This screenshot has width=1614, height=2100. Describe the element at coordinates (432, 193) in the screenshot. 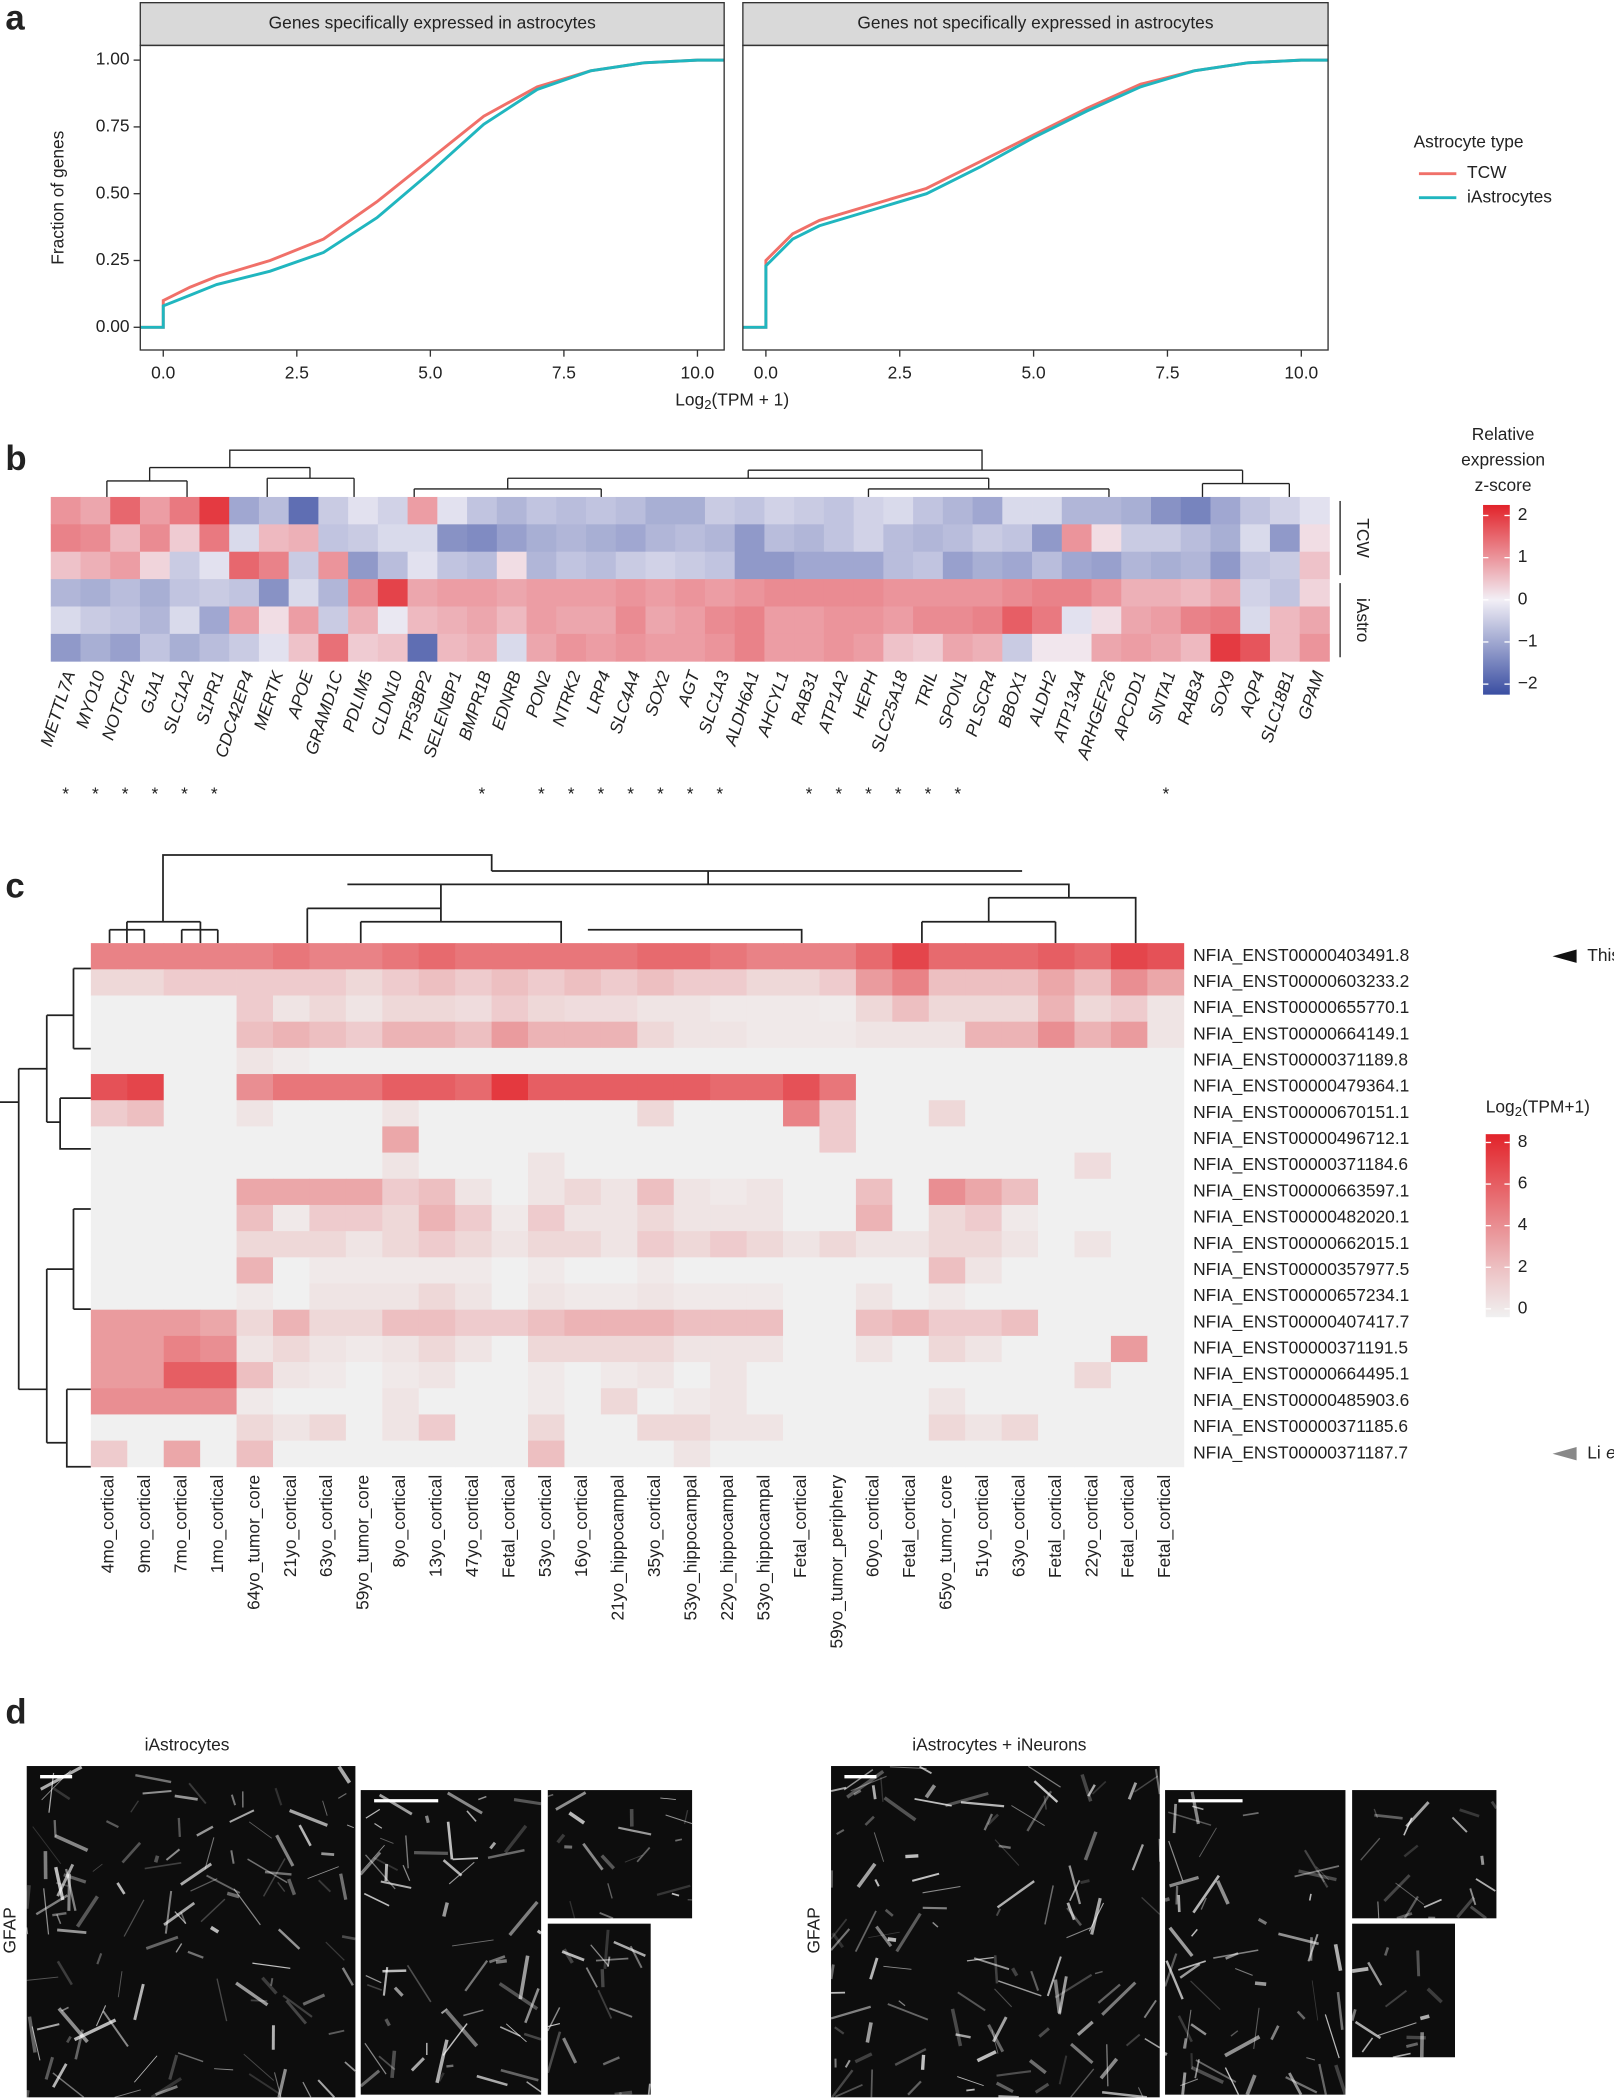

I see `series-line` at that location.